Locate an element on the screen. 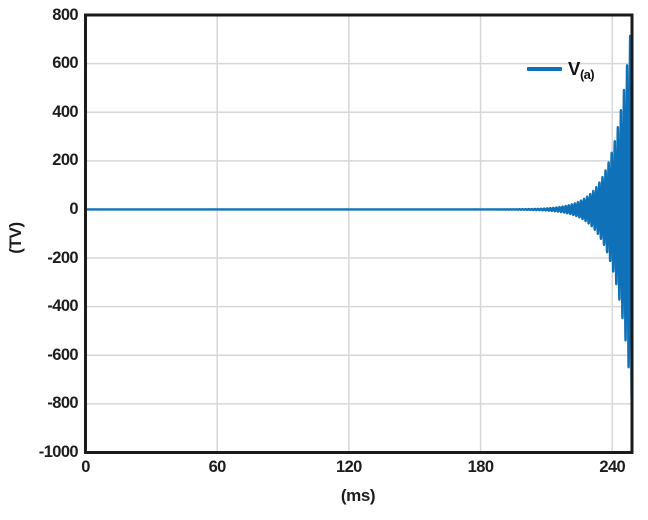  legend-line-swatch is located at coordinates (544, 69).